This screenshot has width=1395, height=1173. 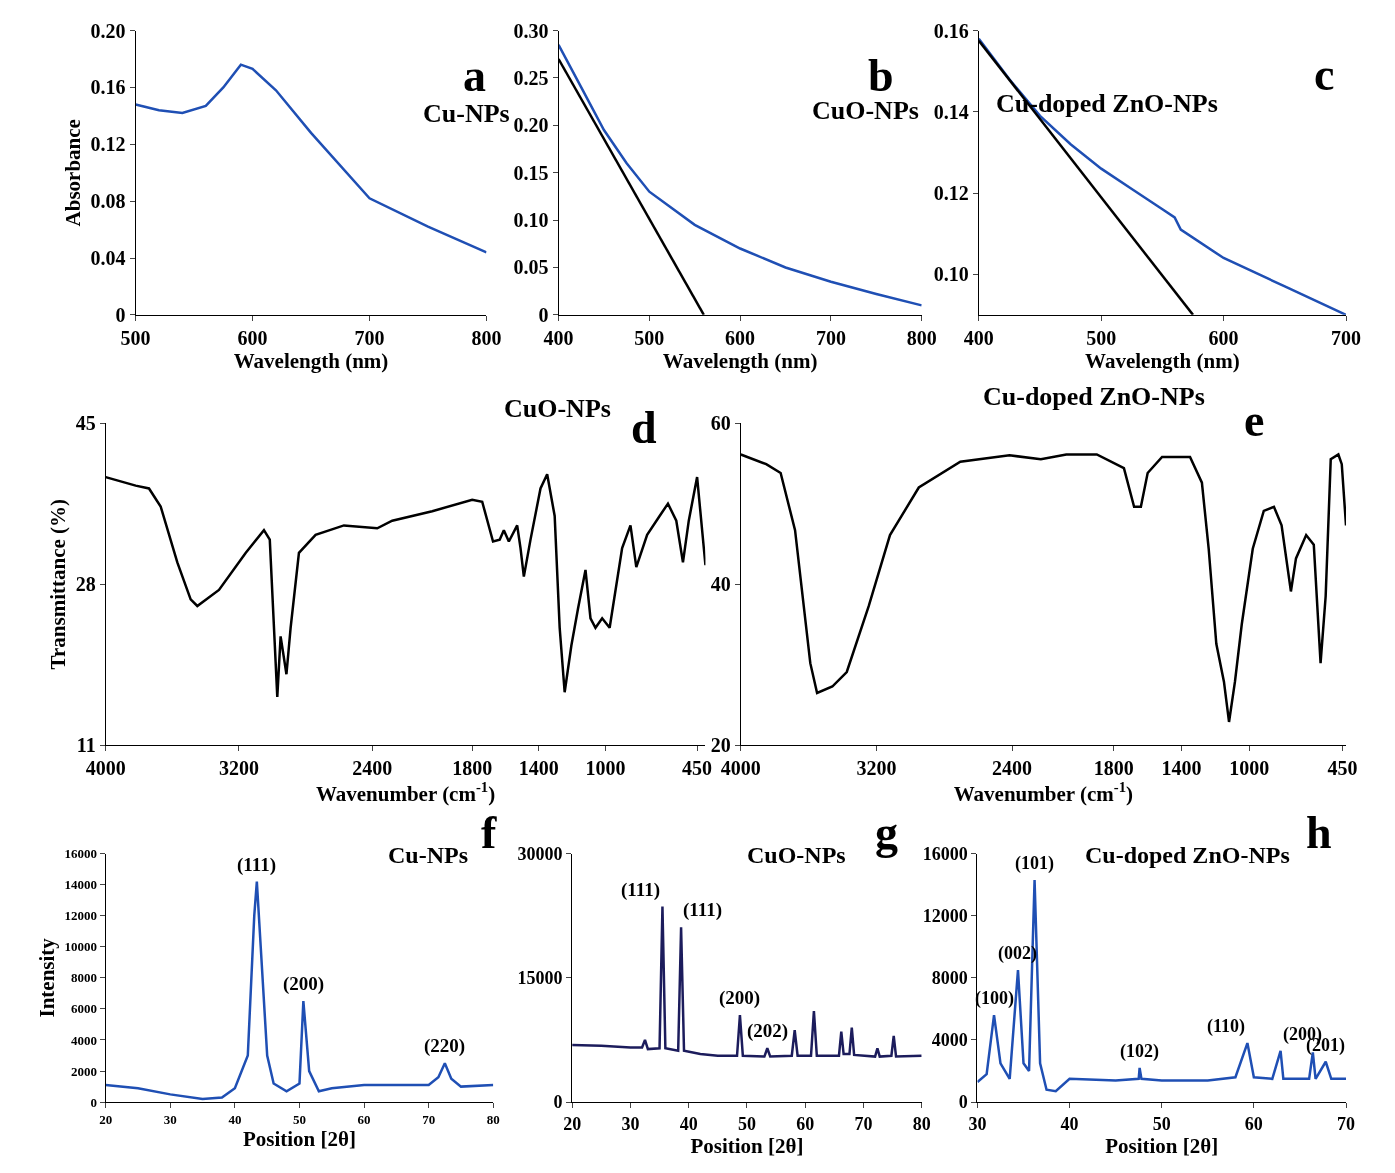 I want to click on annotation: (101), so click(x=1034, y=863).